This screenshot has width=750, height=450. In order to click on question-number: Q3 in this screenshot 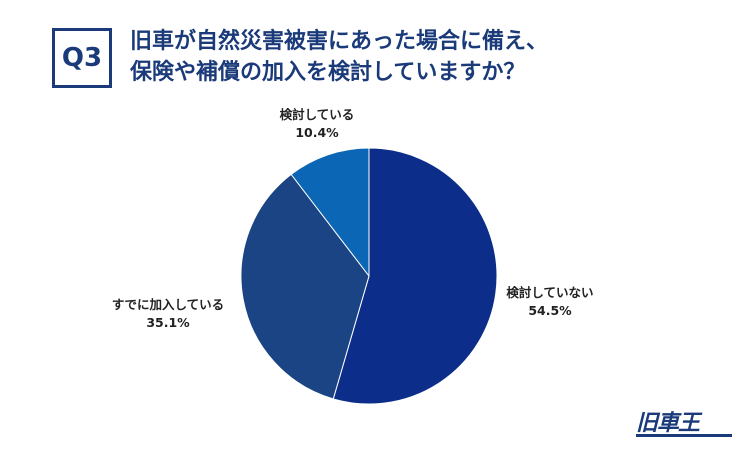, I will do `click(82, 58)`.